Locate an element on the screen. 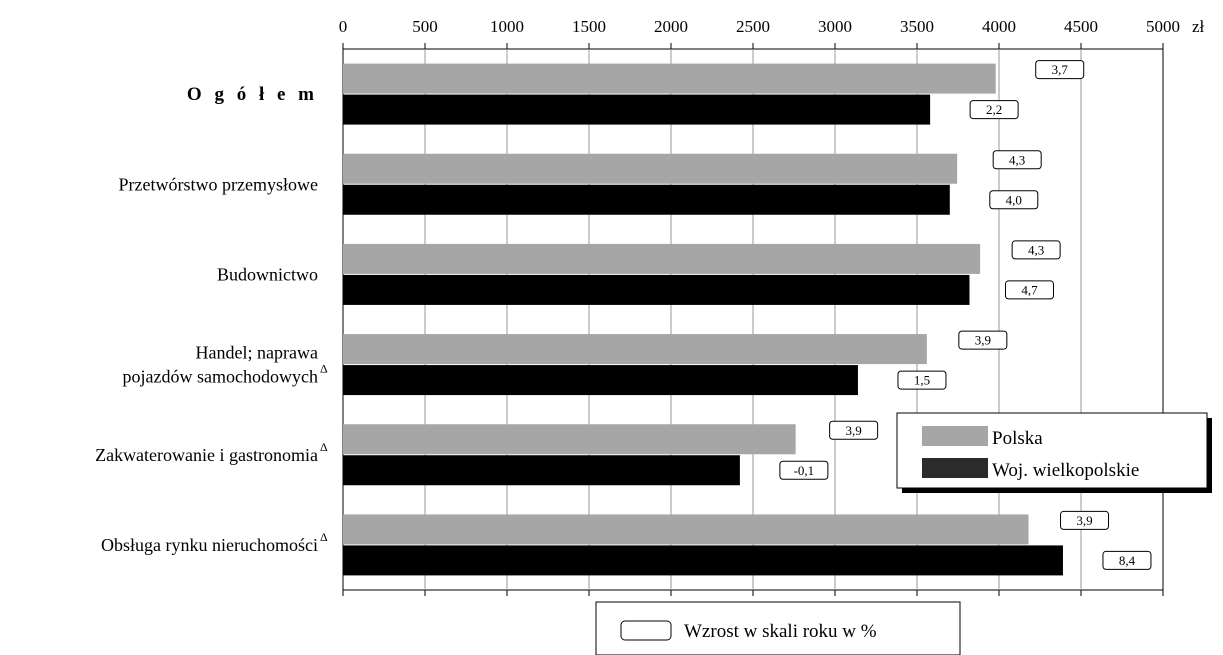 The image size is (1223, 655). series-legend: Polska Woj. wielkopolskie is located at coordinates (1054, 452).